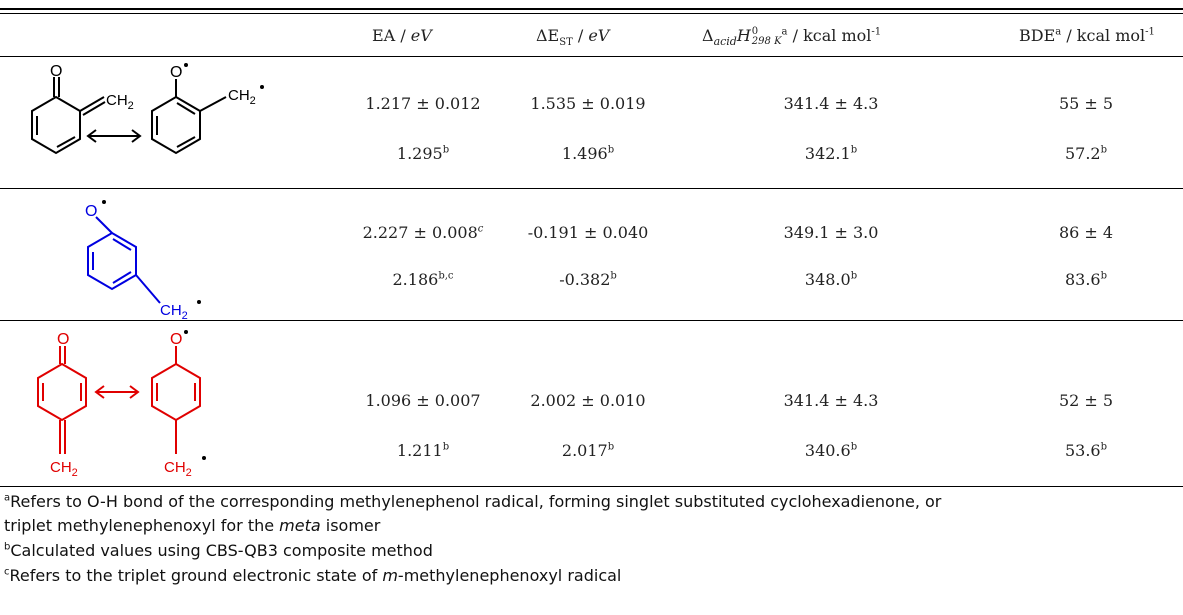 This screenshot has height=615, width=1183. I want to click on row2-dacid-exp: 349.1 ± 3.0, so click(831, 232).